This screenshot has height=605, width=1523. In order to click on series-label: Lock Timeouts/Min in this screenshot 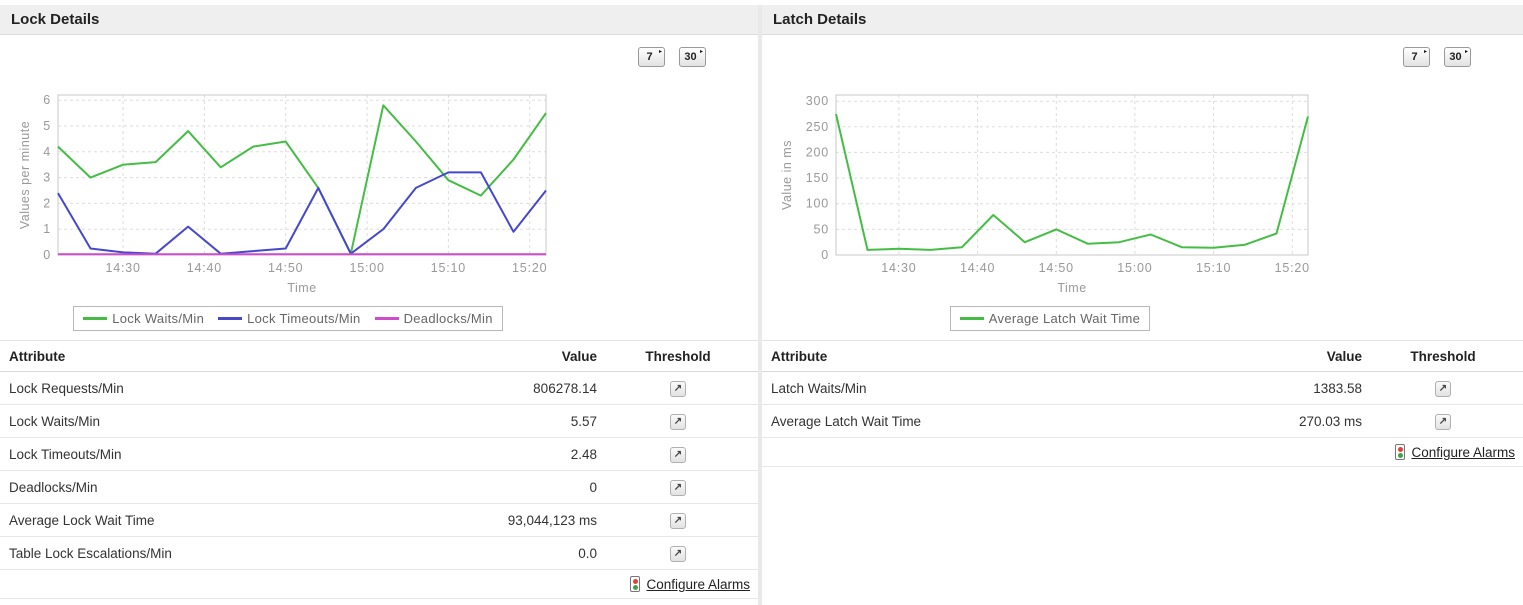, I will do `click(304, 318)`.